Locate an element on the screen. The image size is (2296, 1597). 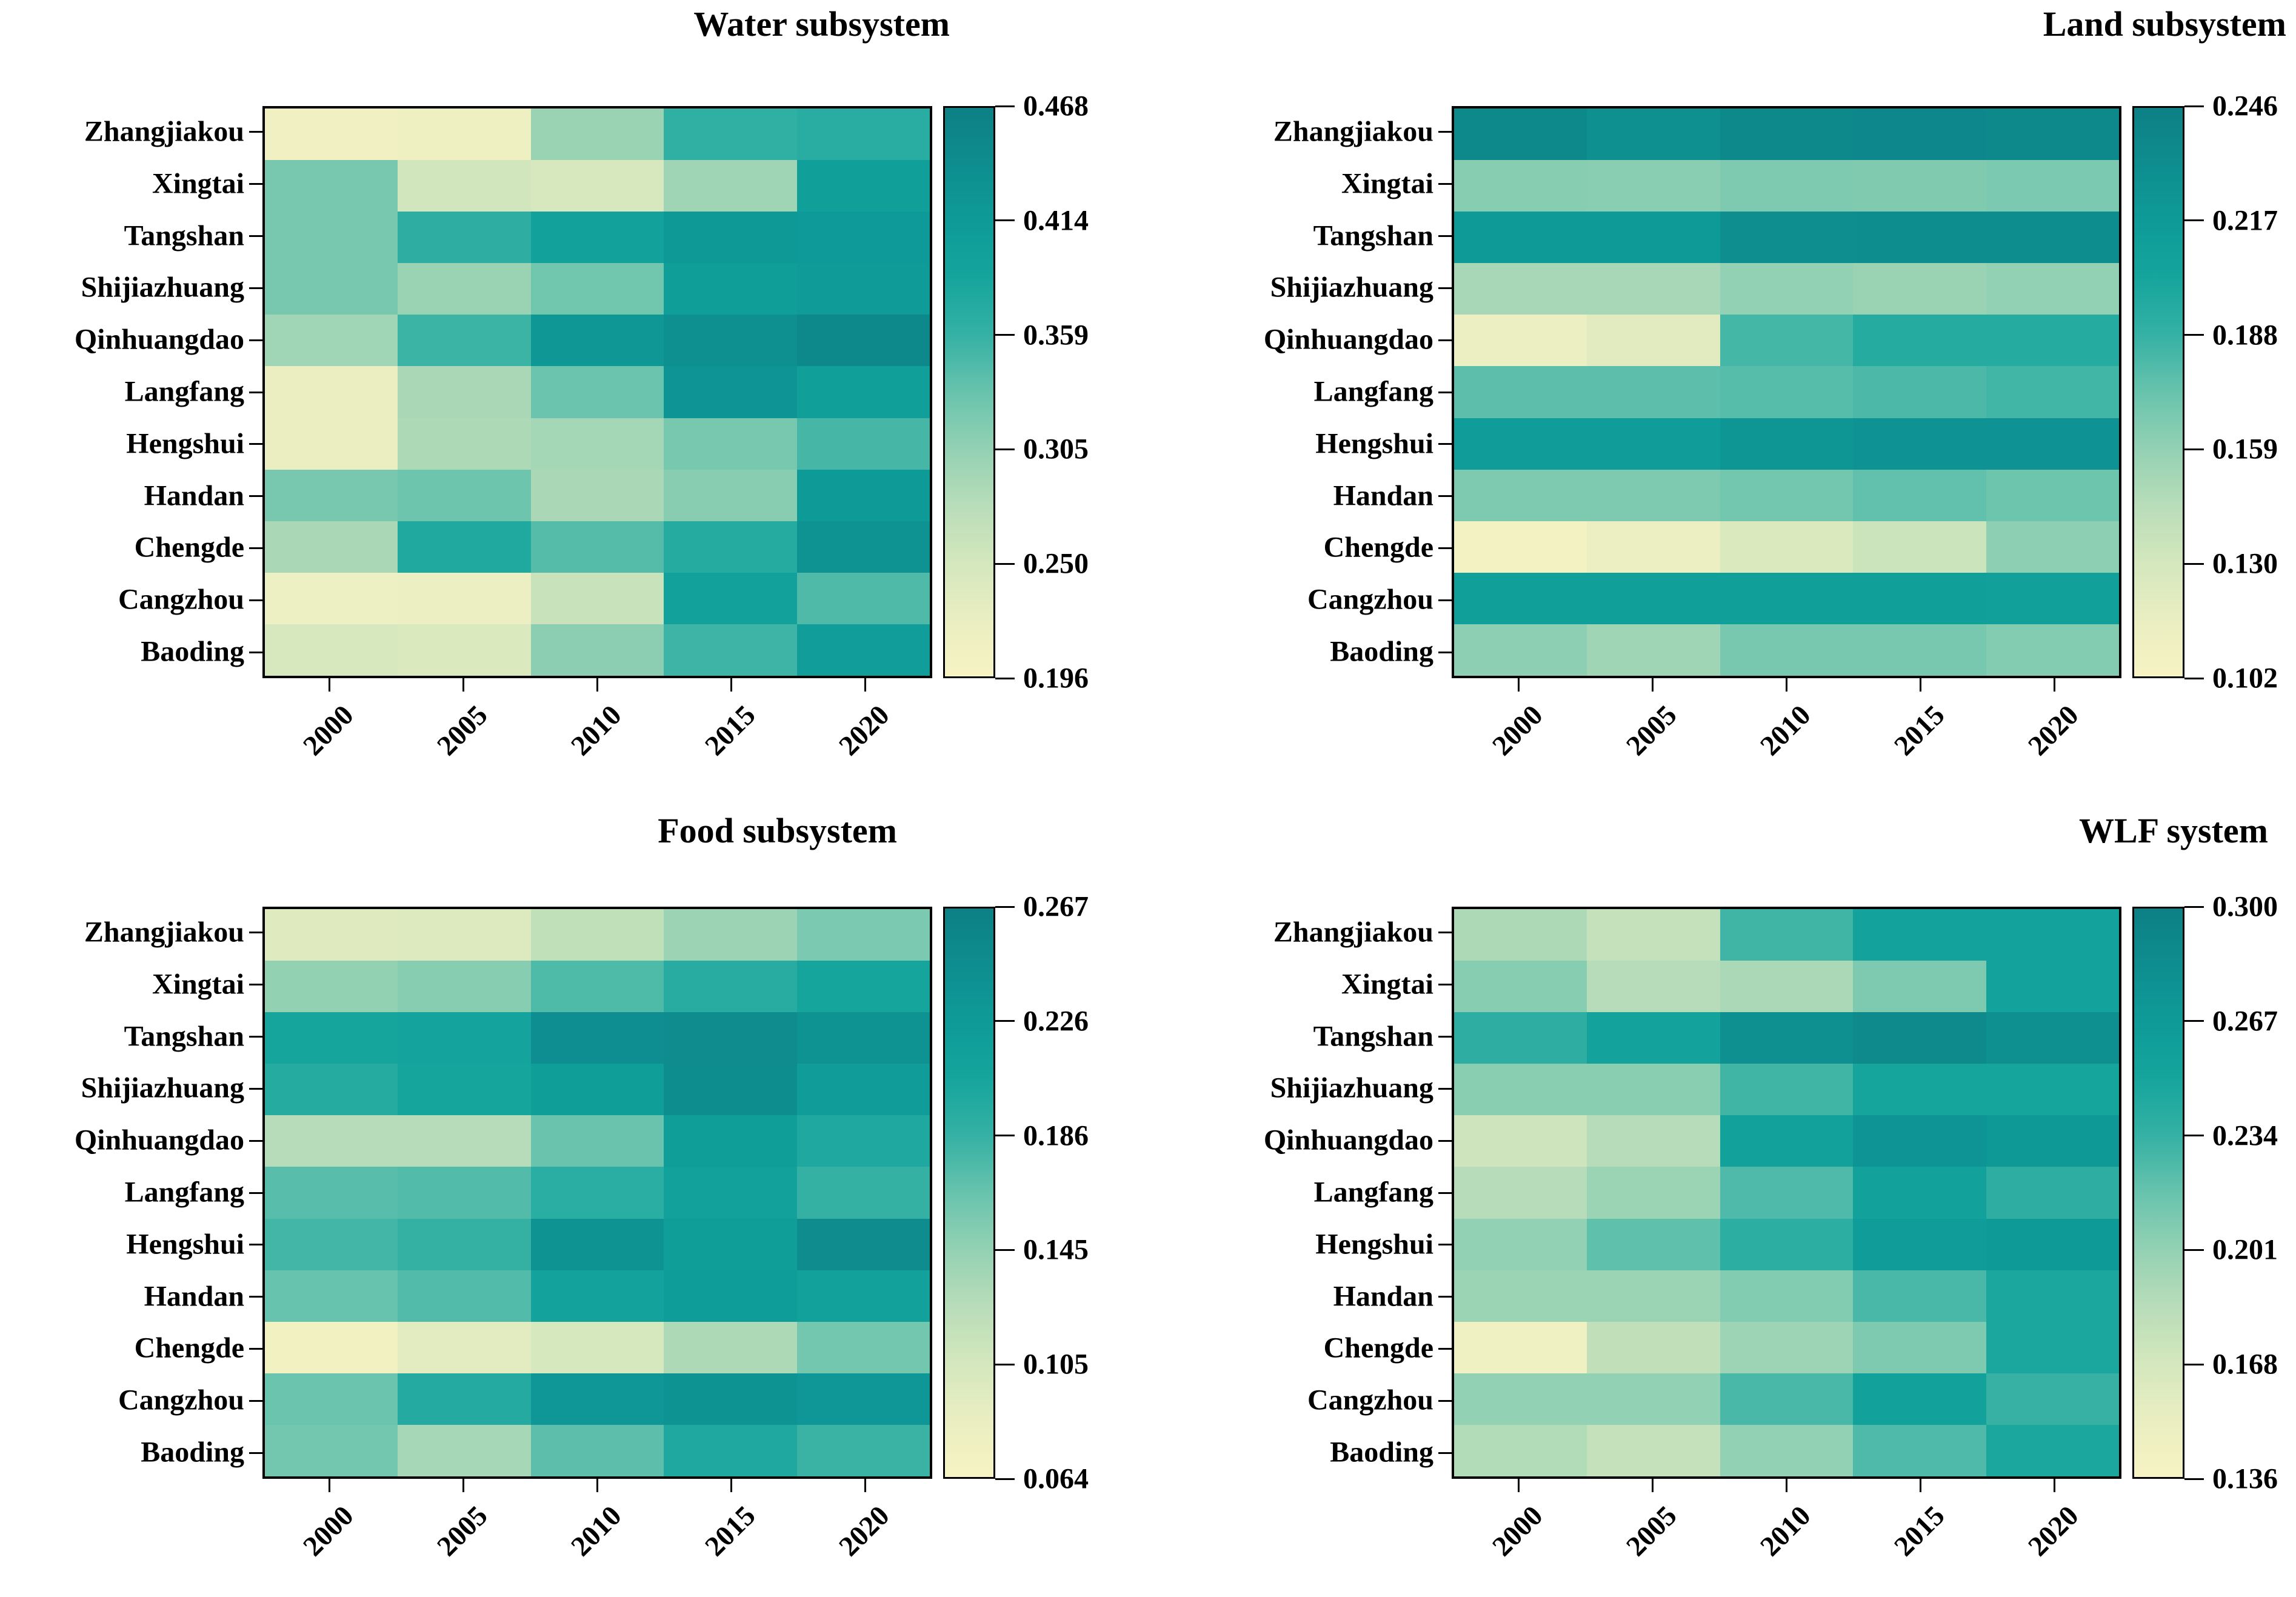
food-cell-Handan-2000 is located at coordinates (331, 1296).